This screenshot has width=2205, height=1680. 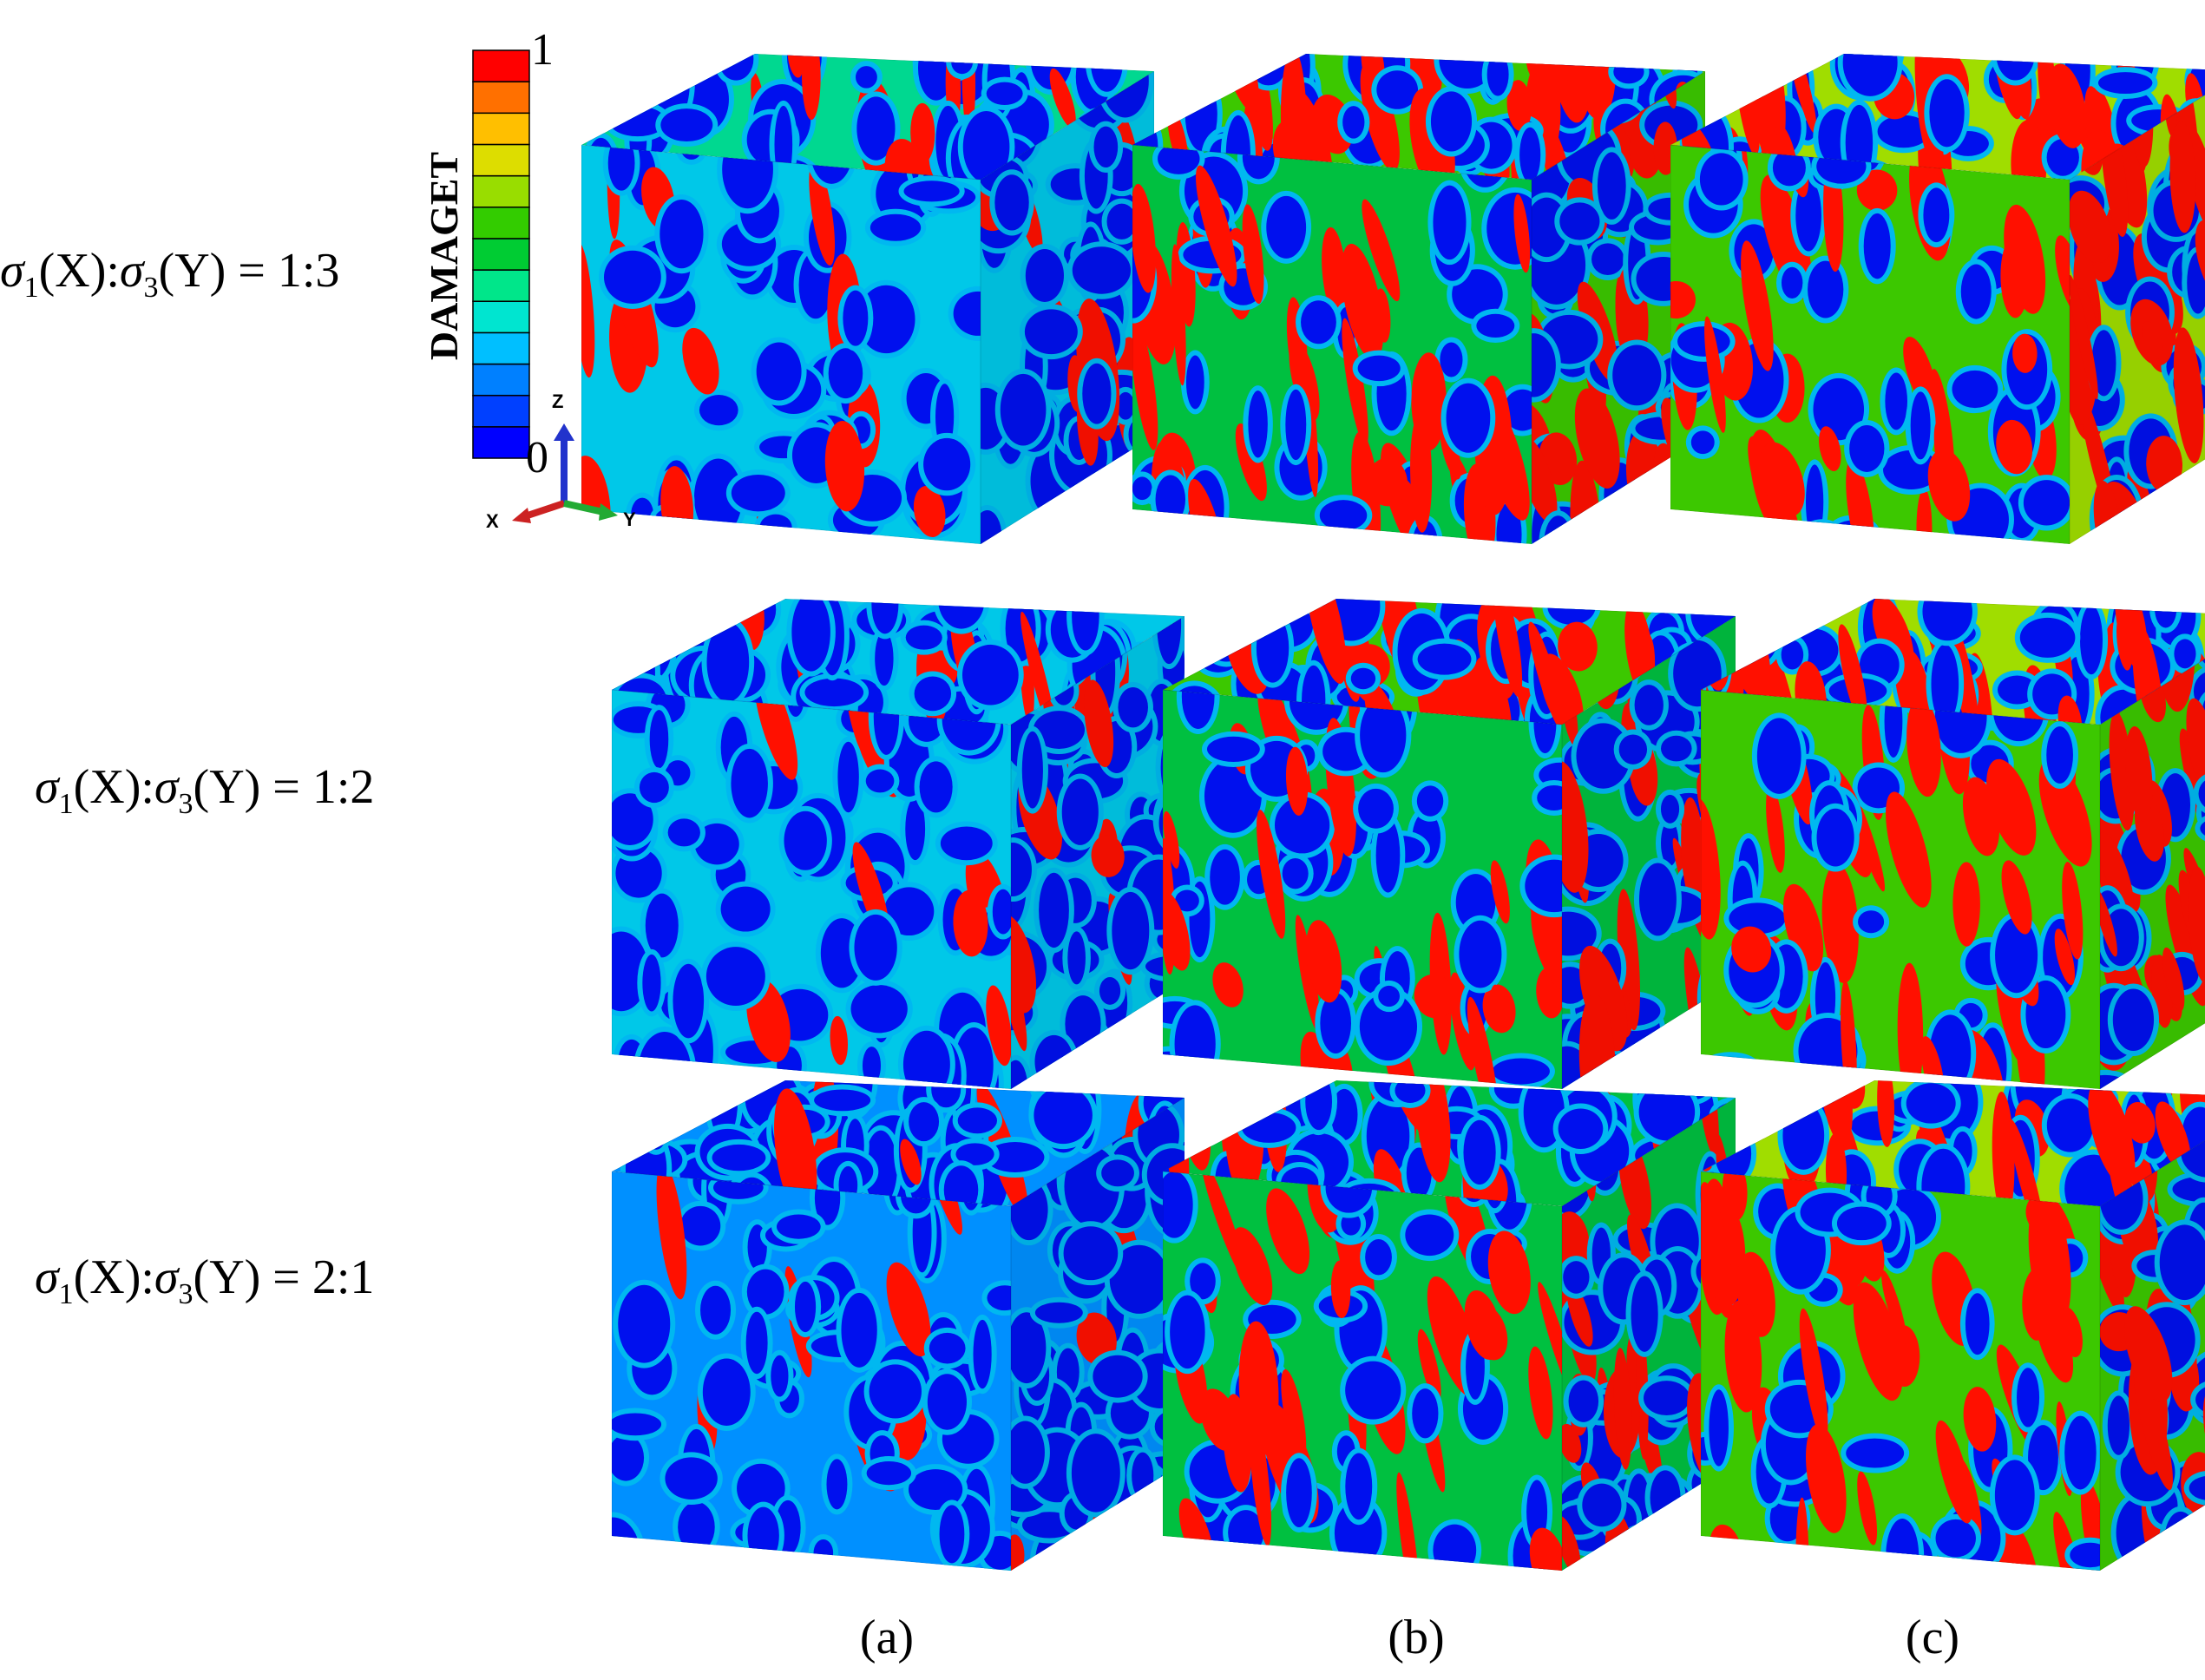 I want to click on triad-z-head, so click(x=564, y=432).